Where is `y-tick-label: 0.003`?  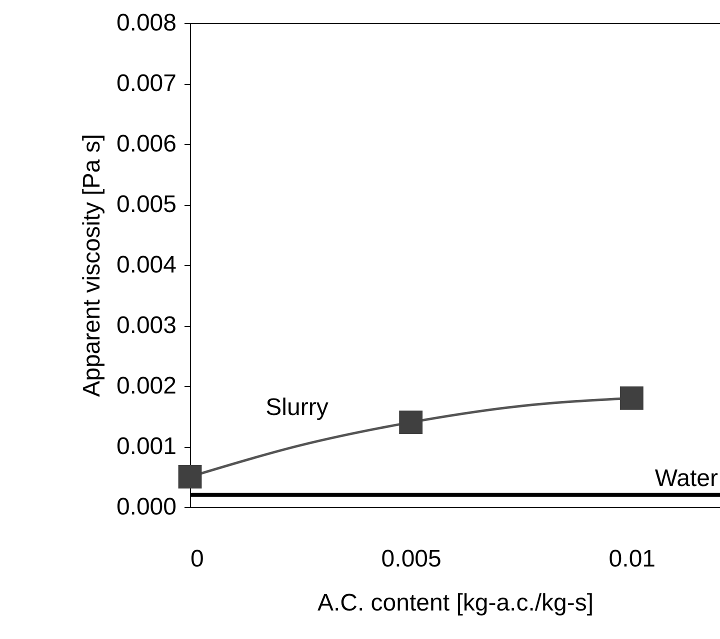
y-tick-label: 0.003 is located at coordinates (146, 325).